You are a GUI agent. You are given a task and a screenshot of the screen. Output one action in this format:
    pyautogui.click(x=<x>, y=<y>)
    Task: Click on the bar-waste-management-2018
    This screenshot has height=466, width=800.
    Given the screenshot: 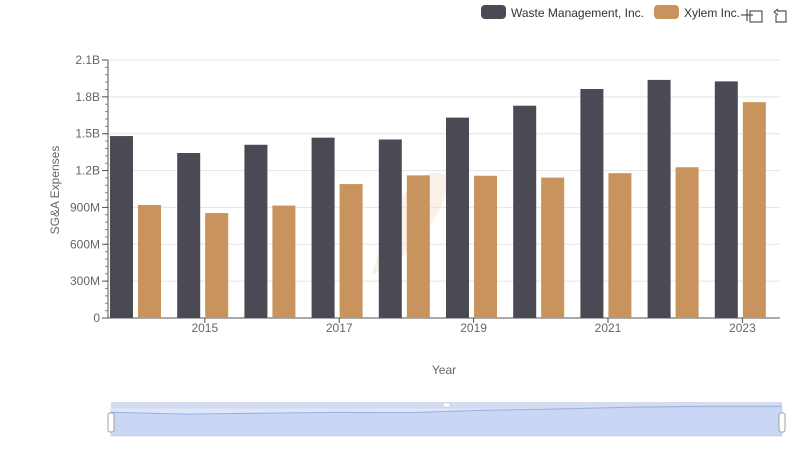 What is the action you would take?
    pyautogui.click(x=390, y=228)
    